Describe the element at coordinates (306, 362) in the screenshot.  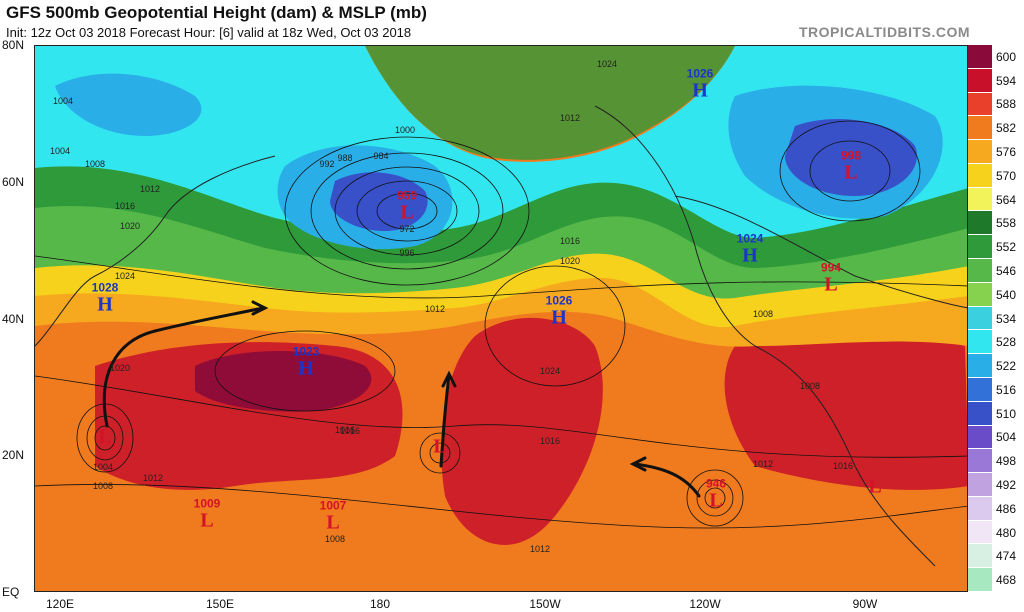
I see `pressure-center-high-1023: 1023 H` at that location.